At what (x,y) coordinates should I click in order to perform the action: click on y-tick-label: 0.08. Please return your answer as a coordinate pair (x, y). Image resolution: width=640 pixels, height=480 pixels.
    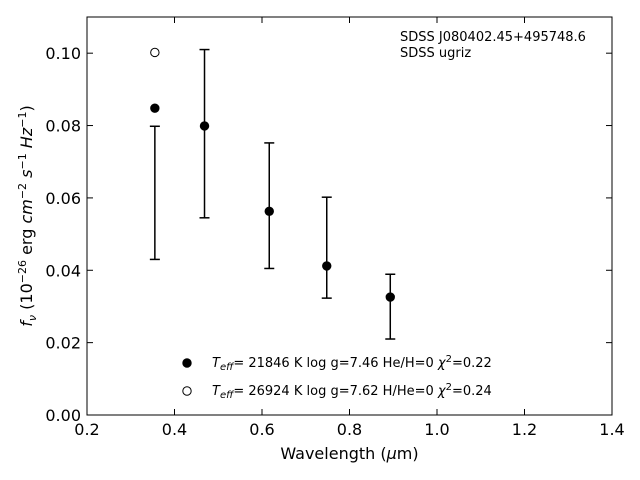
    Looking at the image, I should click on (63, 126).